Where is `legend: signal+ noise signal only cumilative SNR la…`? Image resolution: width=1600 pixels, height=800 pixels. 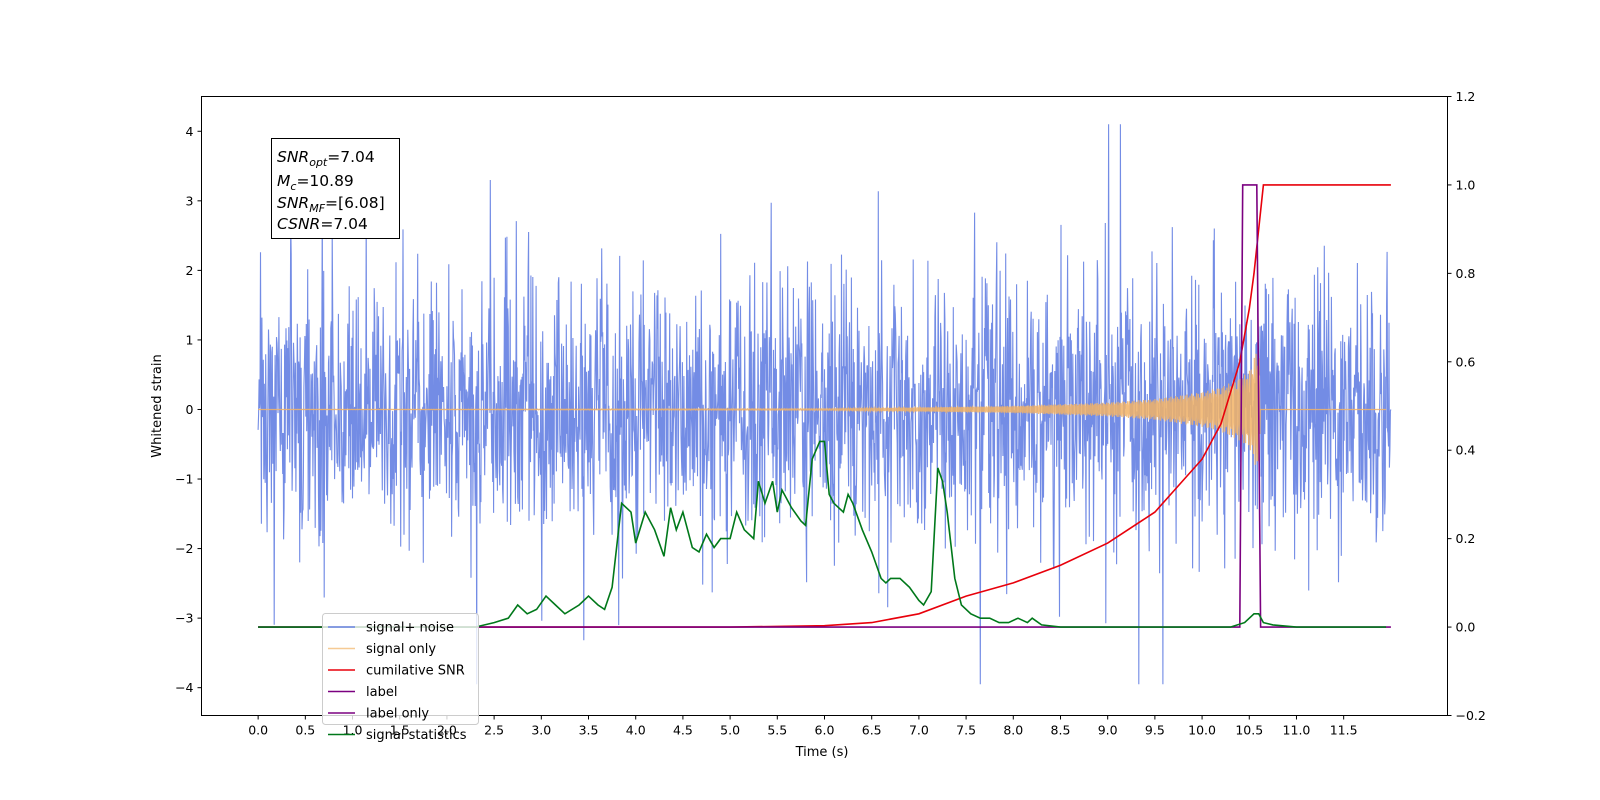
legend: signal+ noise signal only cumilative SNR la… is located at coordinates (400, 678).